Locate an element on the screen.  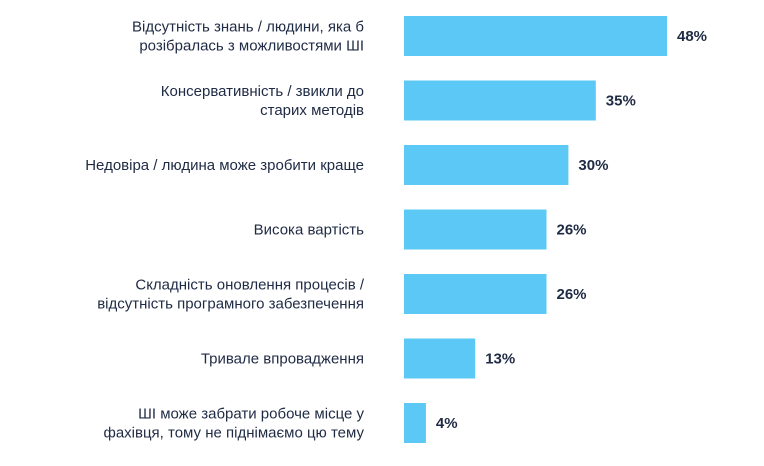
value-label-2: 35% is located at coordinates (621, 101).